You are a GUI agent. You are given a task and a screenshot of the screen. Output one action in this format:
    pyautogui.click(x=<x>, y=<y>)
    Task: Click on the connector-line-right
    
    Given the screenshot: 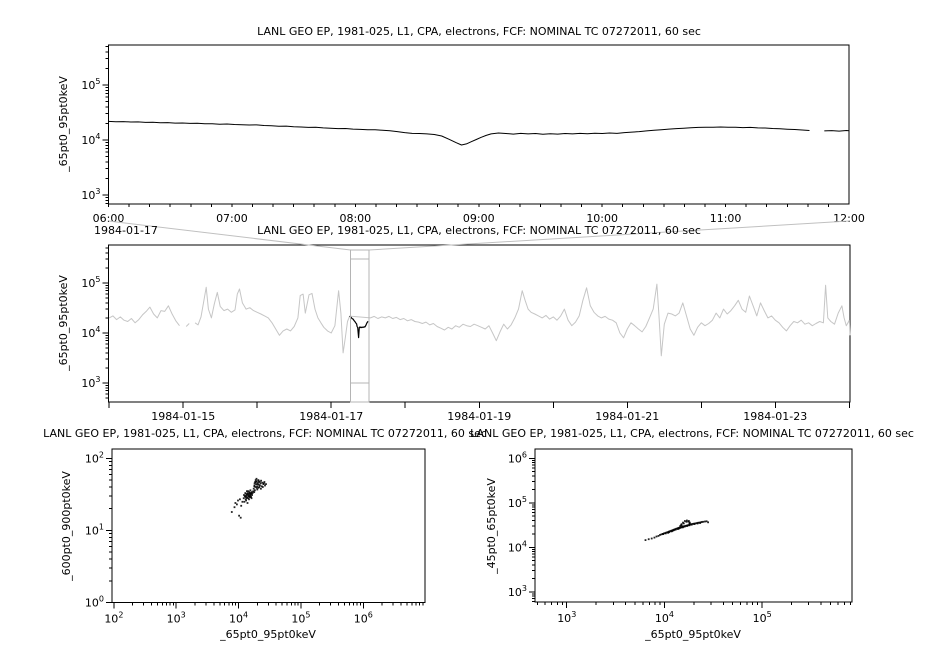 What is the action you would take?
    pyautogui.click(x=609, y=235)
    